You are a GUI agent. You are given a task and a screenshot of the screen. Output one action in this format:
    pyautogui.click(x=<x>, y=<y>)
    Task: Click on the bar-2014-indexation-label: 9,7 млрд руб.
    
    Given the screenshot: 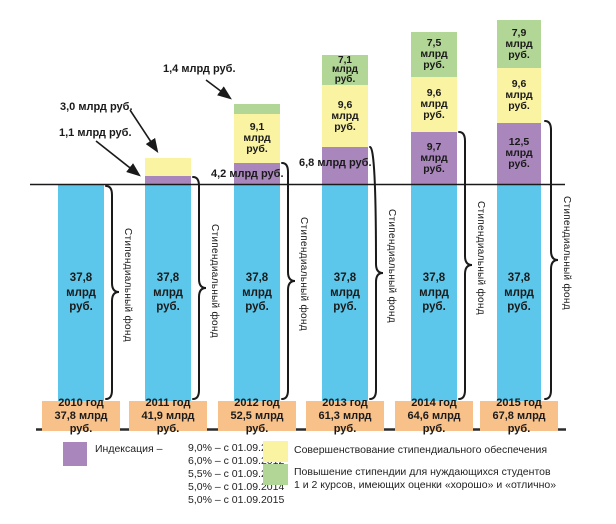 What is the action you would take?
    pyautogui.click(x=434, y=157)
    